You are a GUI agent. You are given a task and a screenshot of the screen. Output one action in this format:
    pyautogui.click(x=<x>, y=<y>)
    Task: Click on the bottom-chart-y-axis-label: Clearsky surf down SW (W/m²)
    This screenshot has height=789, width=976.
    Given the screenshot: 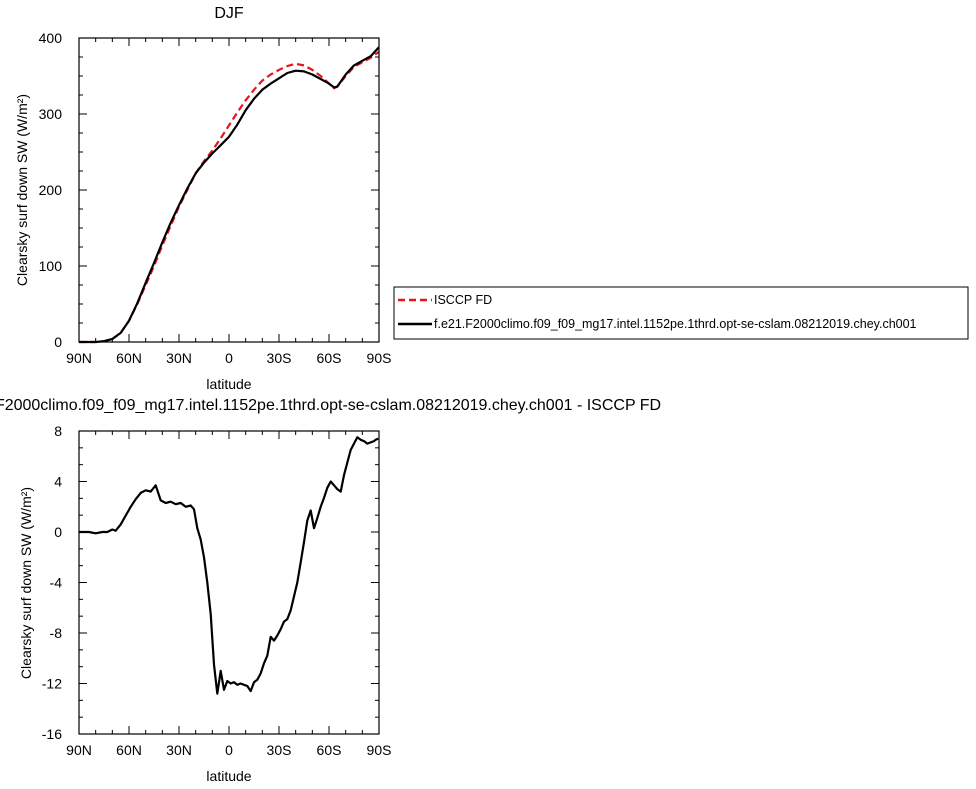 What is the action you would take?
    pyautogui.click(x=26, y=583)
    